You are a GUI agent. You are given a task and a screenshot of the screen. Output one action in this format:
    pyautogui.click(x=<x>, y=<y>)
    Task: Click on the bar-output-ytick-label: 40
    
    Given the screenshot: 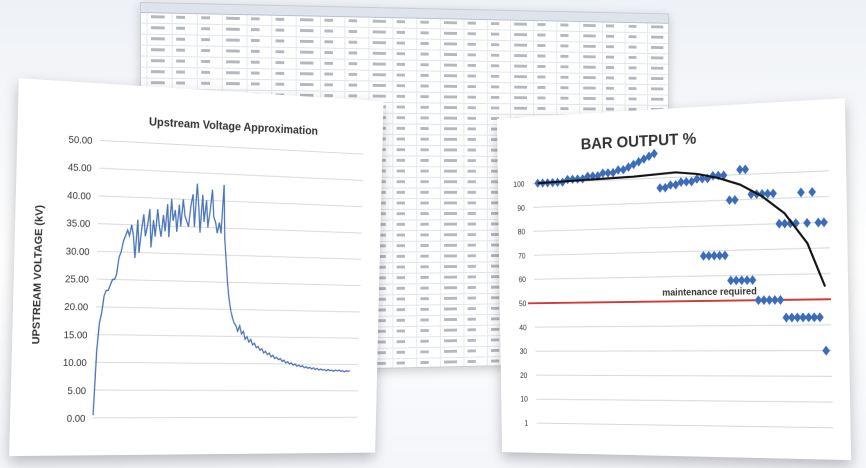 What is the action you would take?
    pyautogui.click(x=523, y=327)
    